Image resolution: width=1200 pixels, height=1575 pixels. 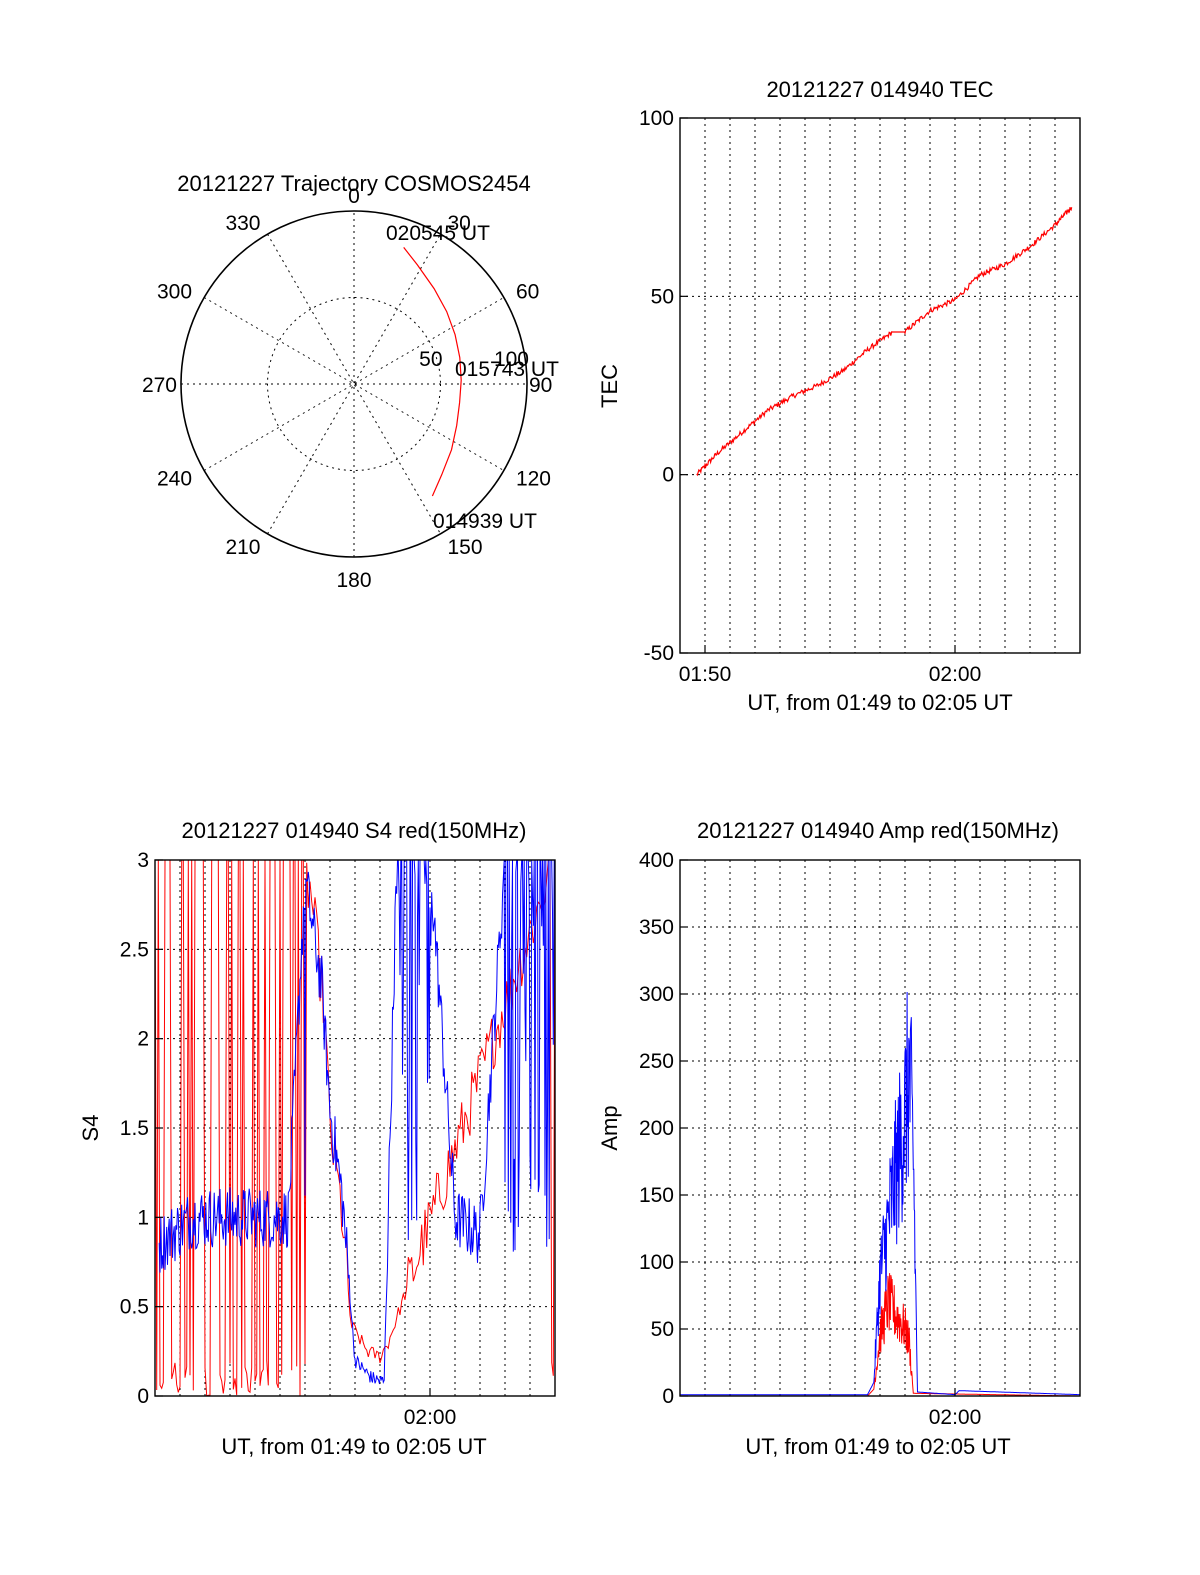 I want to click on y-tick-label: 1.5, so click(x=134, y=1128).